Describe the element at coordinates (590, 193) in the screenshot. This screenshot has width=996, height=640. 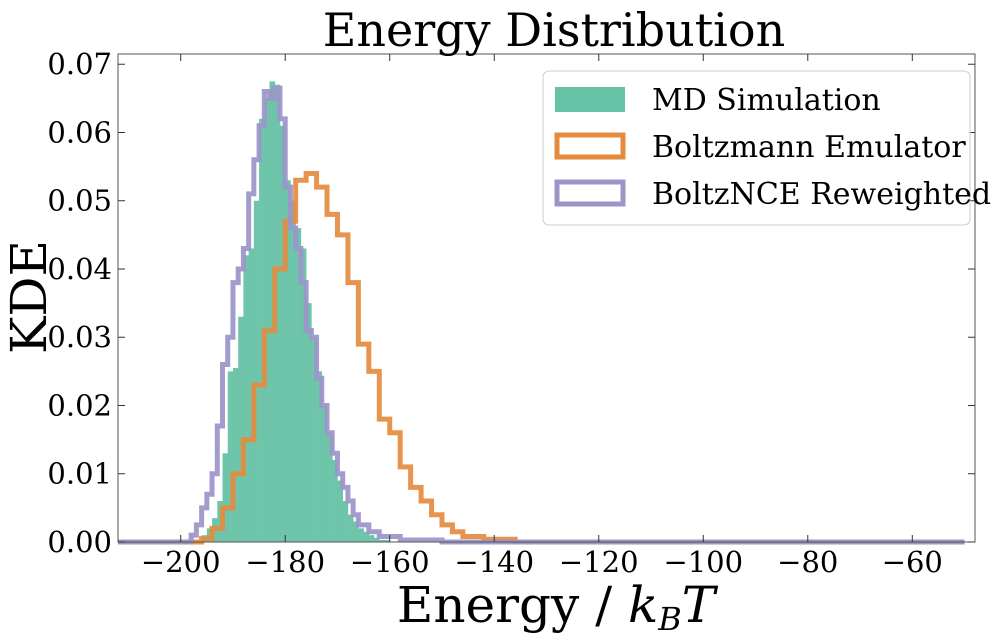
I see `legend-swatch-boltznce-reweighted` at that location.